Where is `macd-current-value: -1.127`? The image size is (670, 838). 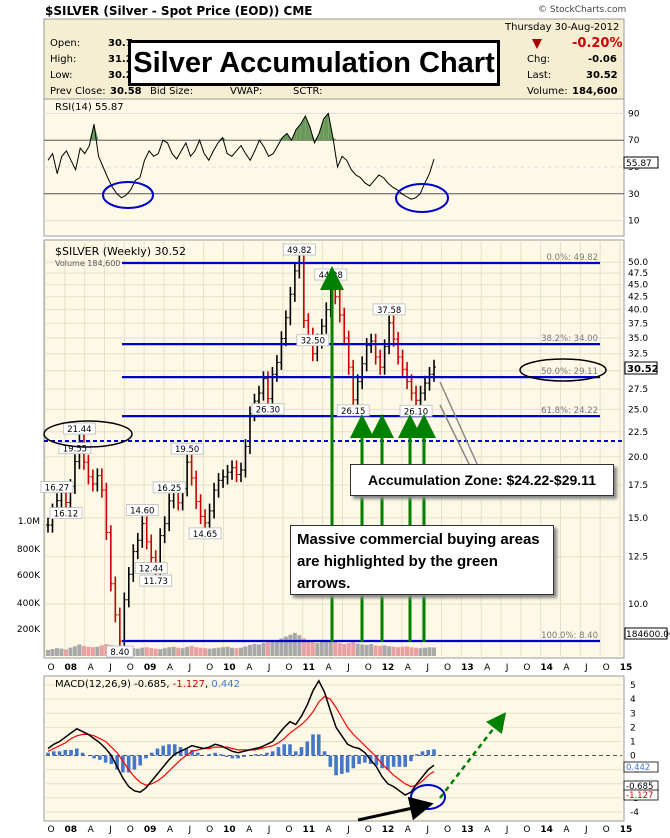
macd-current-value: -1.127 is located at coordinates (639, 796).